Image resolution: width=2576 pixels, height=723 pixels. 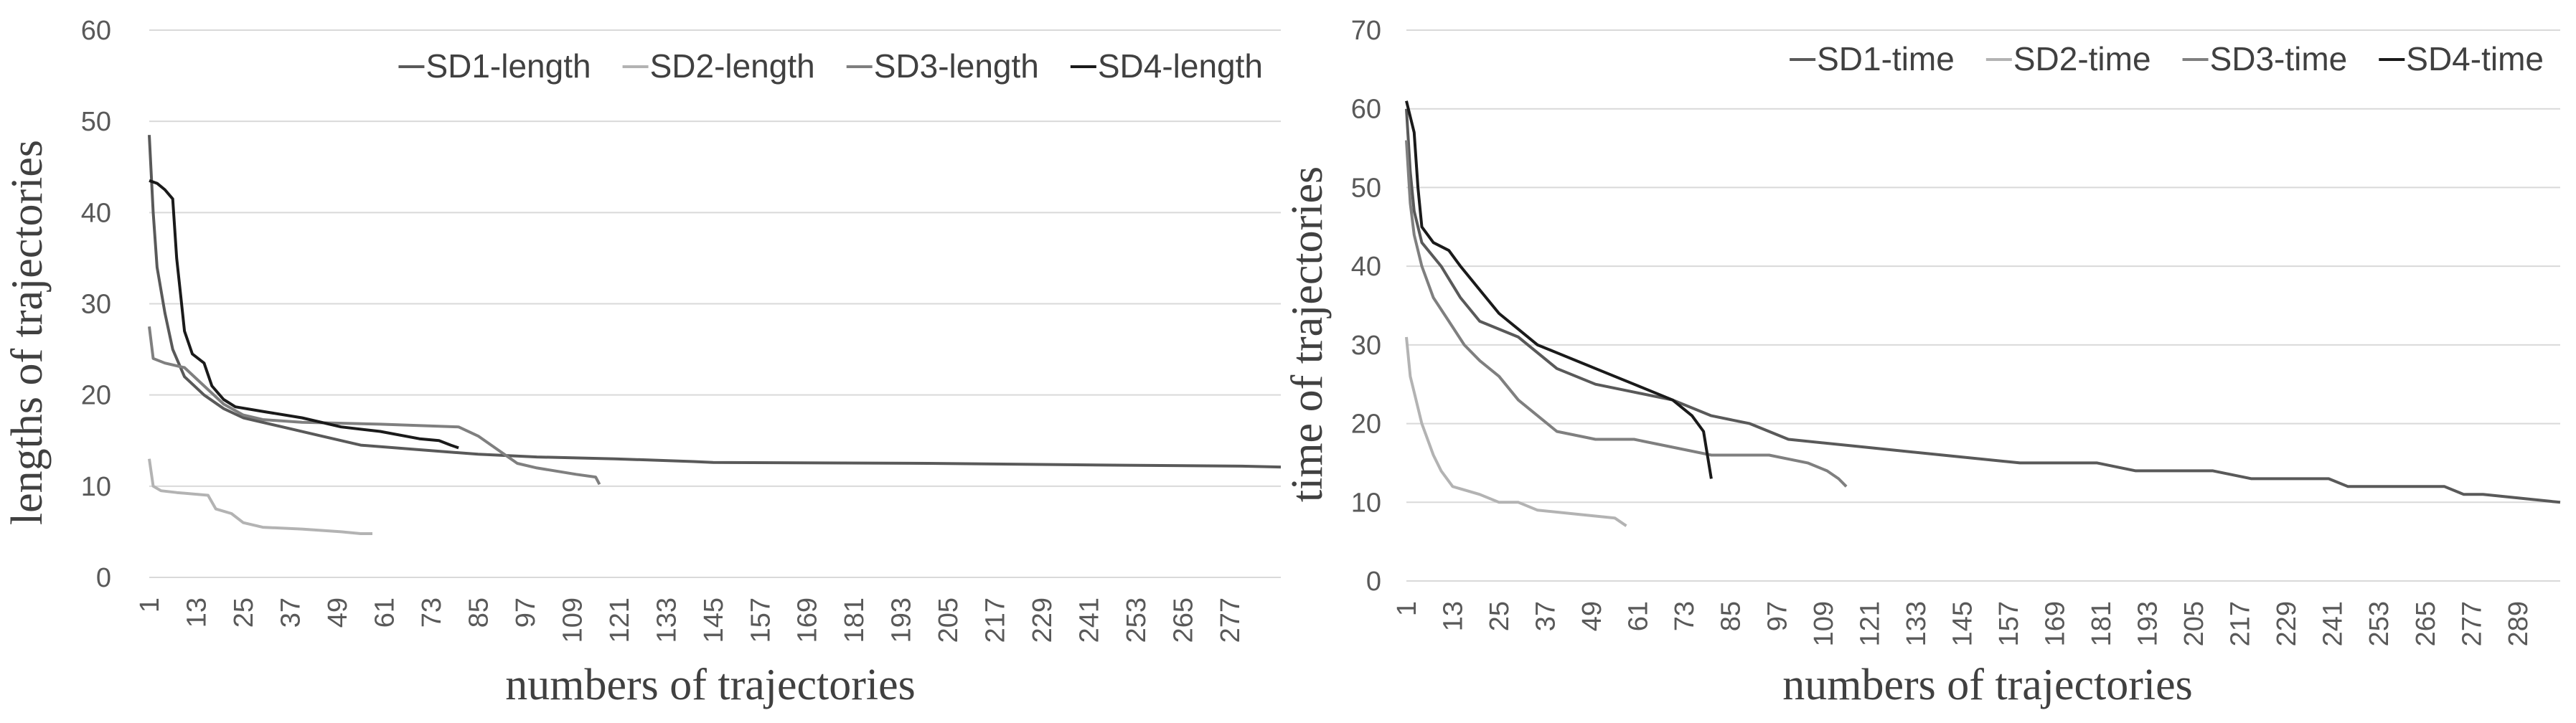 What do you see at coordinates (1366, 31) in the screenshot?
I see `y-tick-label: 70` at bounding box center [1366, 31].